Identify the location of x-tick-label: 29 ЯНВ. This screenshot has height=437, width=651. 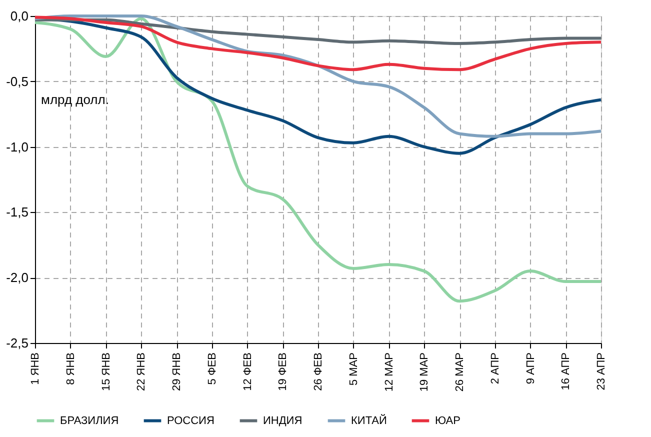
(177, 372).